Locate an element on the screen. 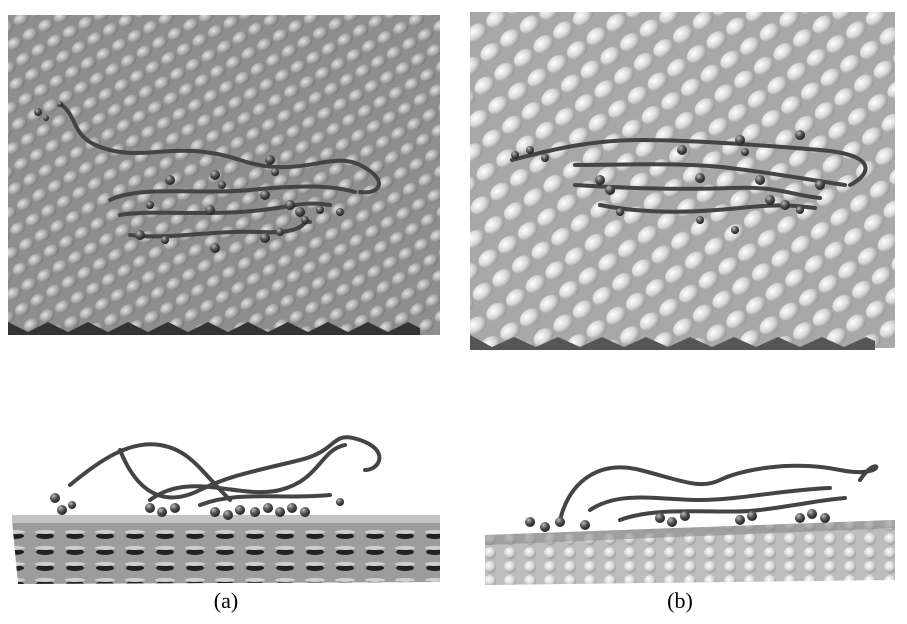  panel-label: (b) is located at coordinates (680, 600).